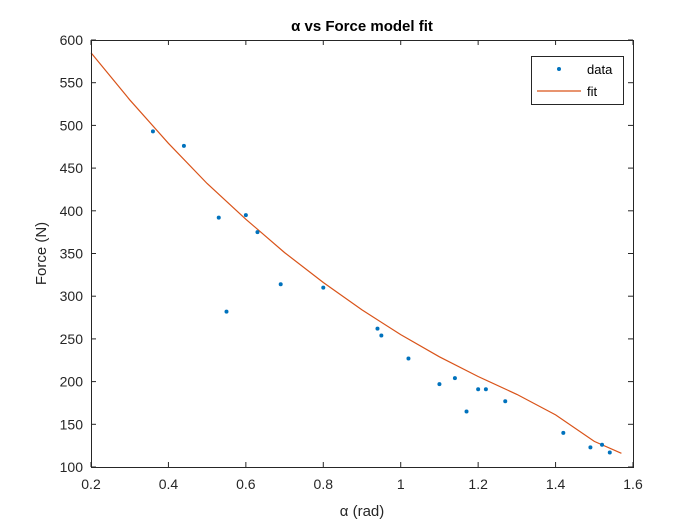 Image resolution: width=700 pixels, height=525 pixels. What do you see at coordinates (72, 83) in the screenshot?
I see `y-tick-label: 550` at bounding box center [72, 83].